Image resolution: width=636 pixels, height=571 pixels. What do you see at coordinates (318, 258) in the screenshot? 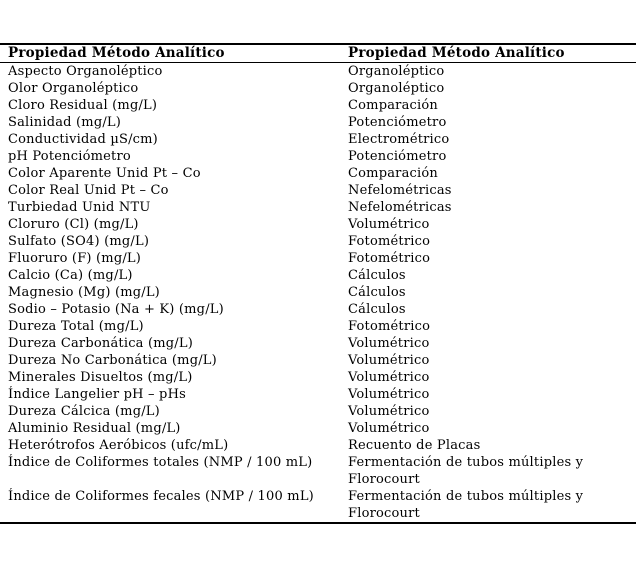
I see `table-row: Fluoruro (F) (mg/L) Fotométrico` at bounding box center [318, 258].